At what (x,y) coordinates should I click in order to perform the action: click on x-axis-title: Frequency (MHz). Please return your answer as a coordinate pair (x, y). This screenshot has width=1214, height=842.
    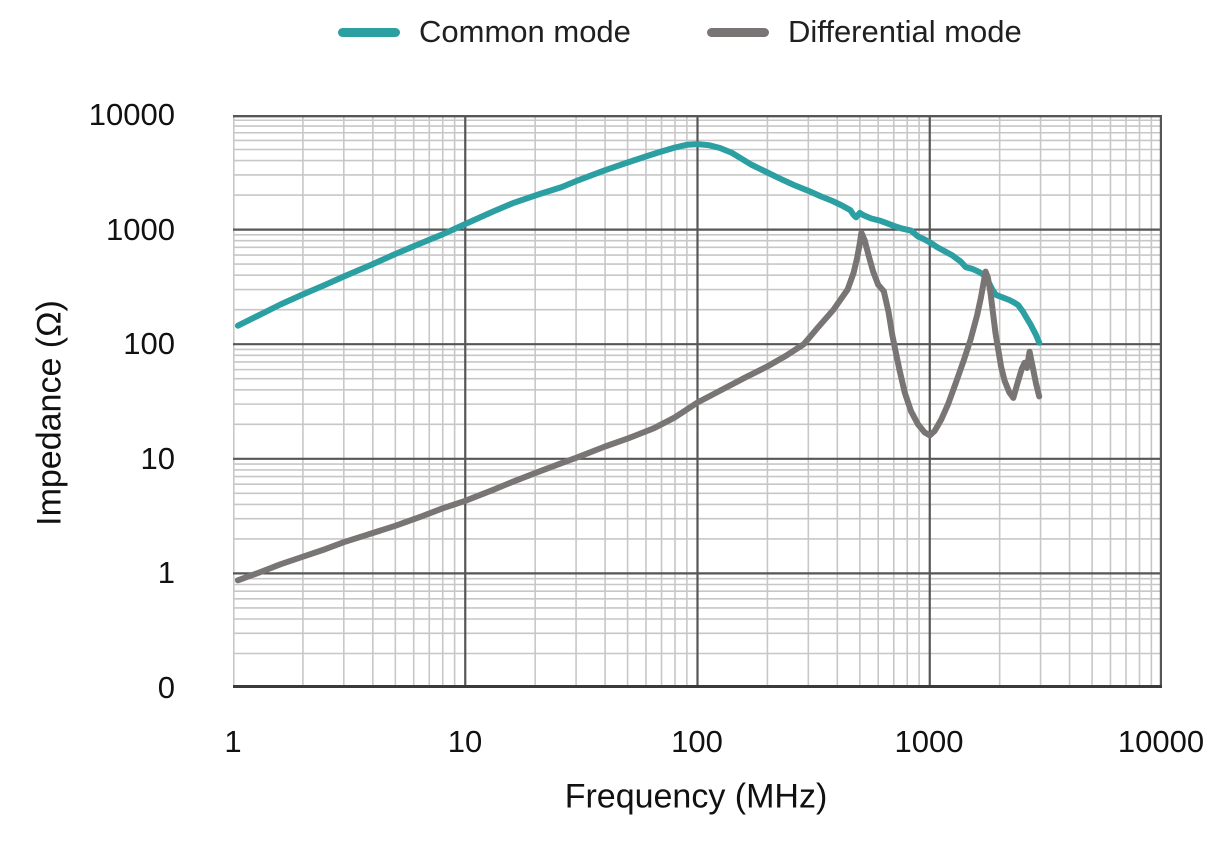
    Looking at the image, I should click on (696, 796).